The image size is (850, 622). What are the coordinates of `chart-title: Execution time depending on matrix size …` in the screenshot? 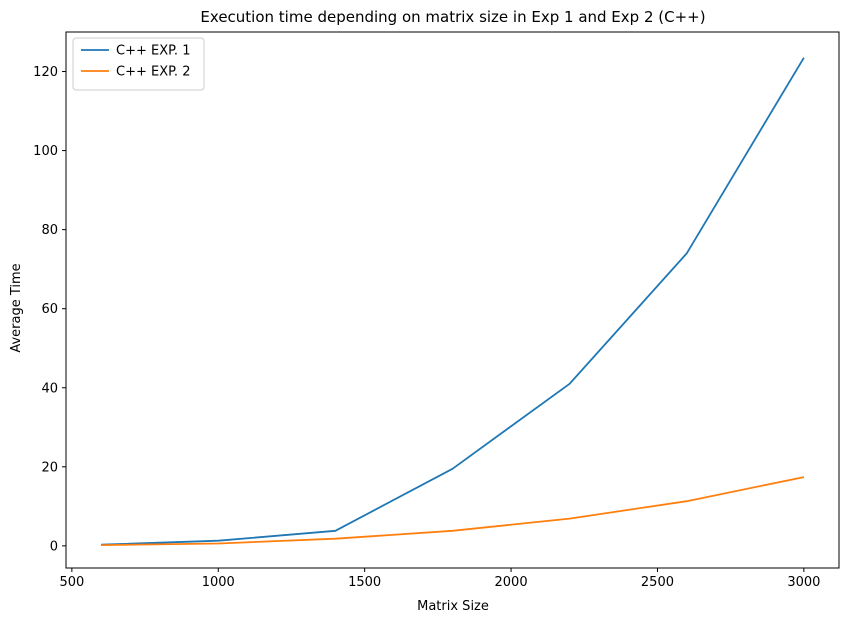 It's located at (452, 17).